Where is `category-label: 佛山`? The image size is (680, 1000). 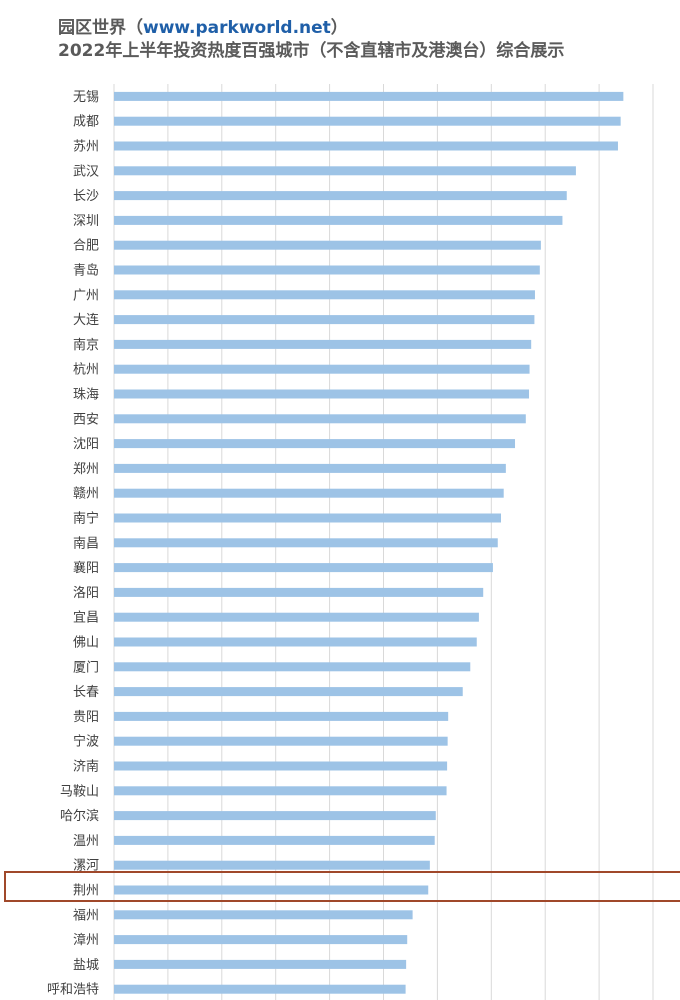
category-label: 佛山 is located at coordinates (86, 643).